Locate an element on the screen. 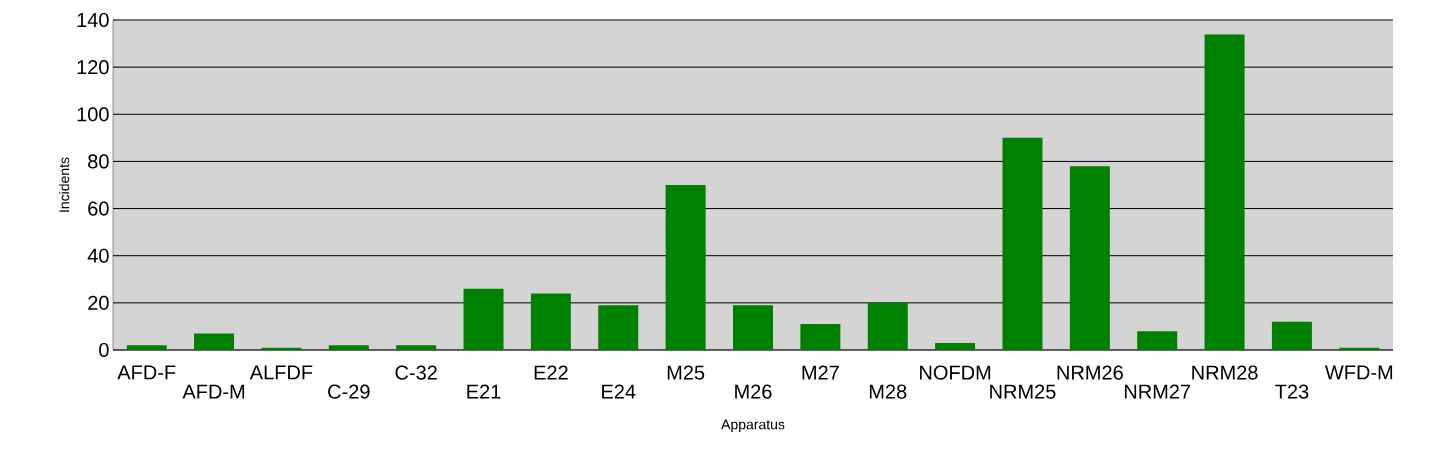 The image size is (1435, 470). x-tick-label: E22 is located at coordinates (551, 372).